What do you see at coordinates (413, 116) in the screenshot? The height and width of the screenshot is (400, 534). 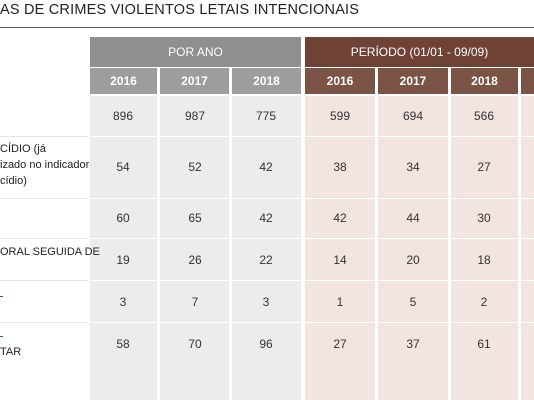 I see `table-cell: 694` at bounding box center [413, 116].